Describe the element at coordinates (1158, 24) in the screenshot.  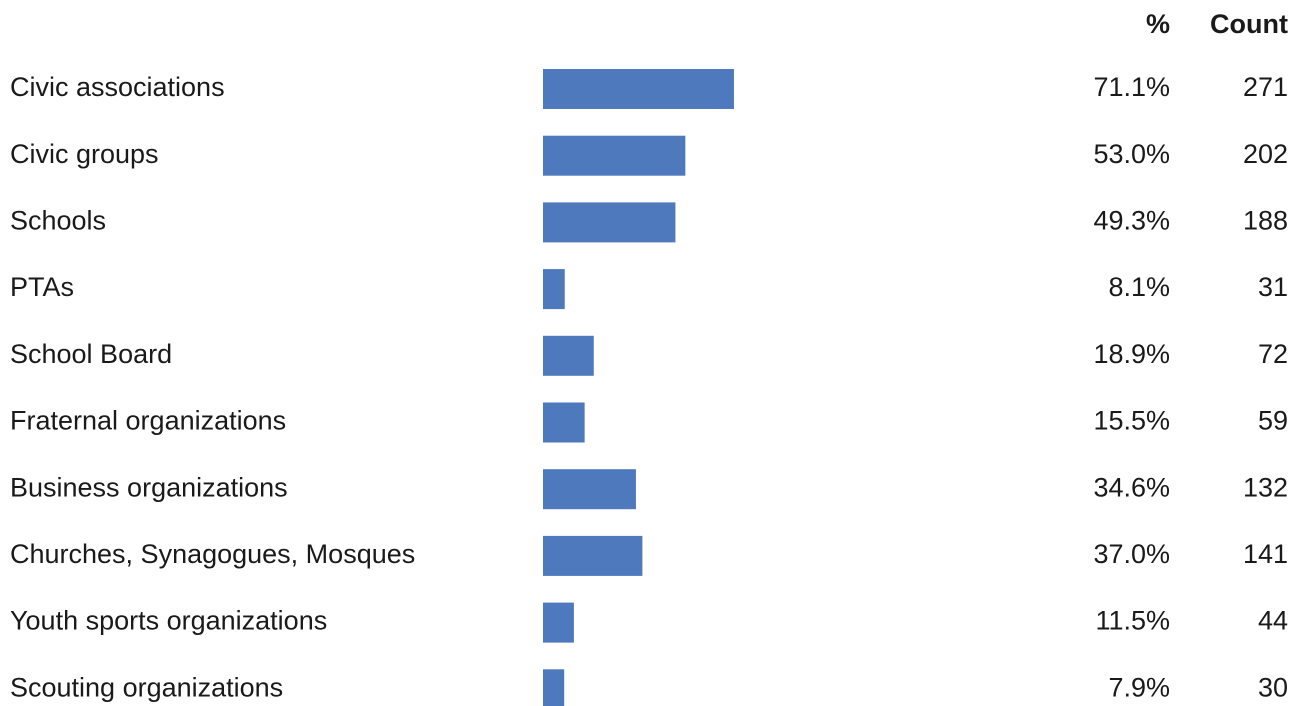
I see `column-header: %` at that location.